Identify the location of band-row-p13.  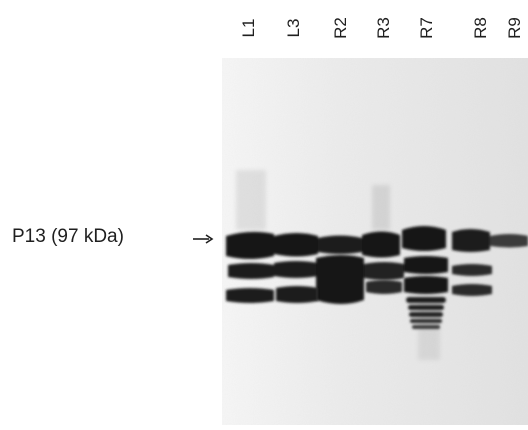
(377, 242).